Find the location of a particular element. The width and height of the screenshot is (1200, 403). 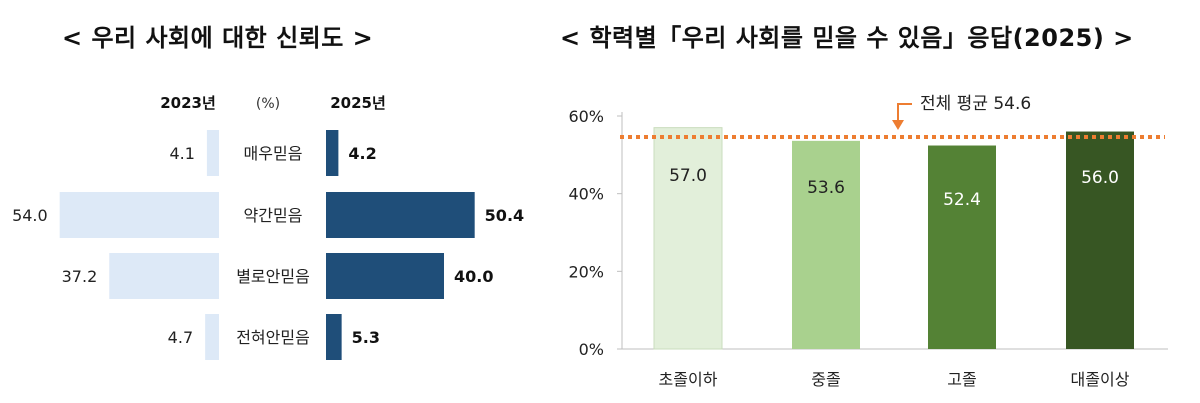

value-2025-3: 40.0 is located at coordinates (473, 276).